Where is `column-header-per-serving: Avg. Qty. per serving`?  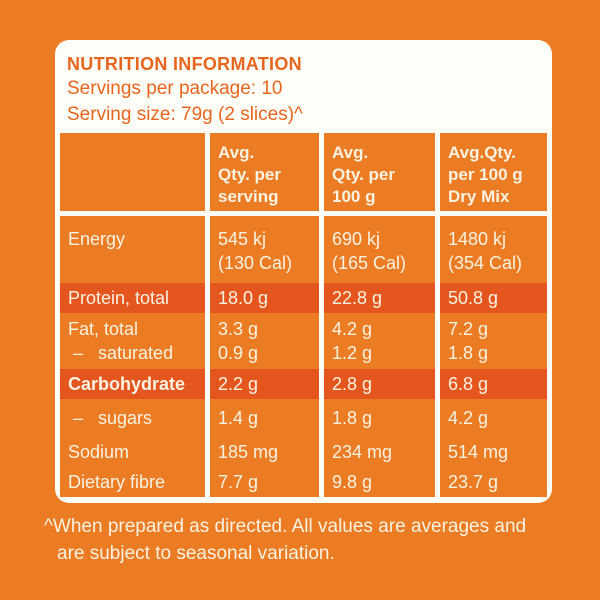 column-header-per-serving: Avg. Qty. per serving is located at coordinates (264, 172).